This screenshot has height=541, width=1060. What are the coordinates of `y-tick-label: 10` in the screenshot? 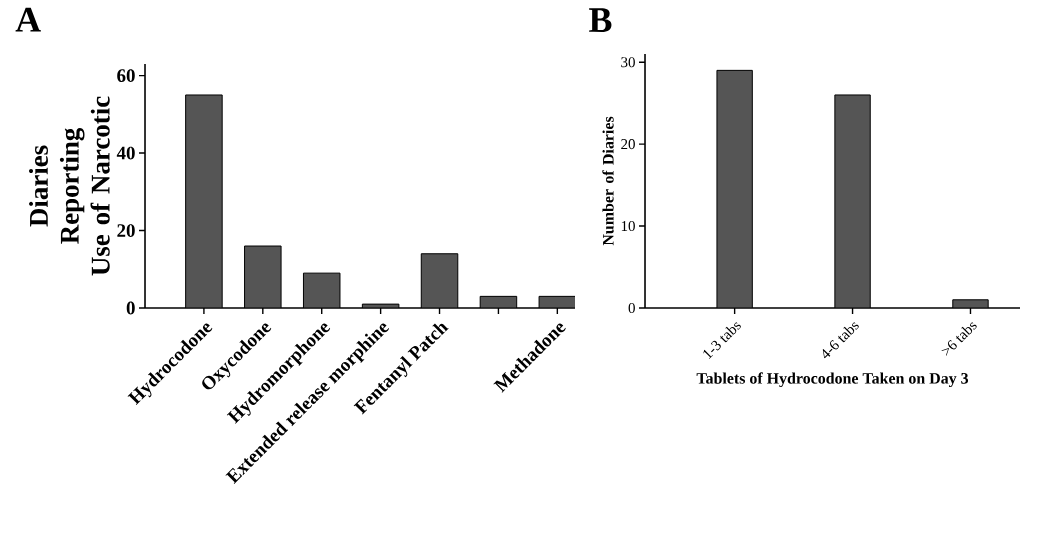 It's located at (628, 226).